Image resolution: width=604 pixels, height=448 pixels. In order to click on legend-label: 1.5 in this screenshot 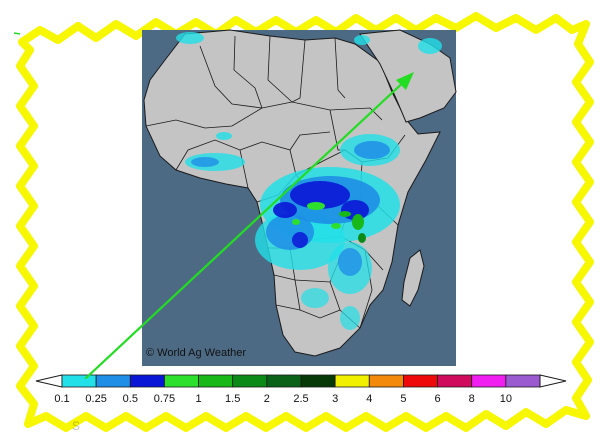, I will do `click(232, 399)`.